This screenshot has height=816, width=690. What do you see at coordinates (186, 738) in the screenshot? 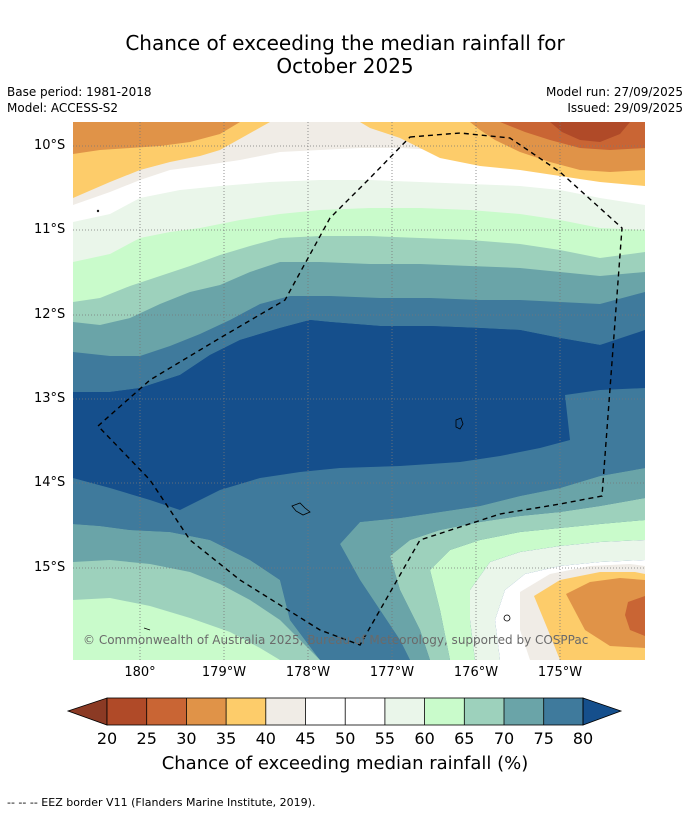
I see `colorbar-tick: 30` at bounding box center [186, 738].